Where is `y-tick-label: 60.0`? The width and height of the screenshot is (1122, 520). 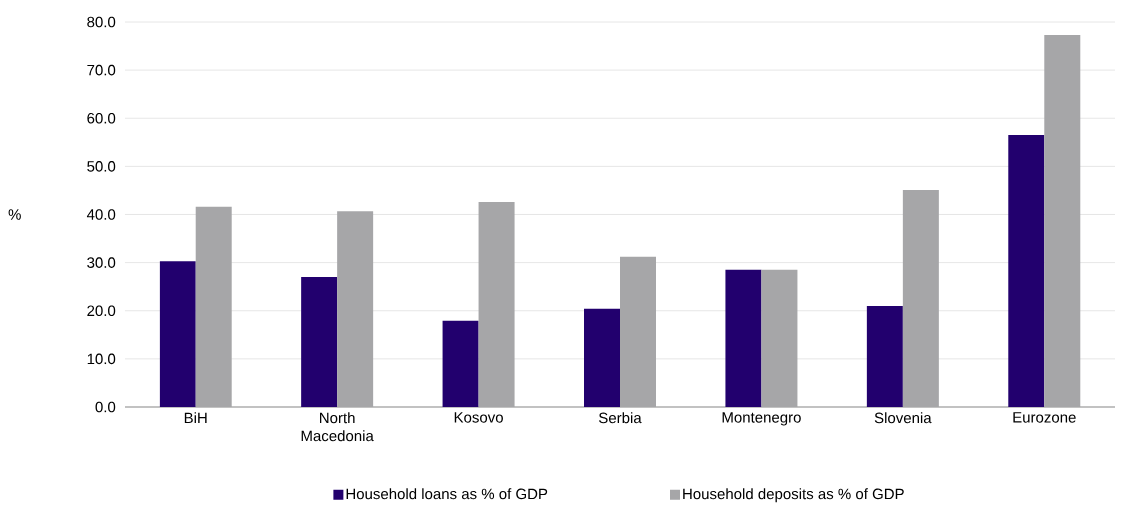 y-tick-label: 60.0 is located at coordinates (101, 118).